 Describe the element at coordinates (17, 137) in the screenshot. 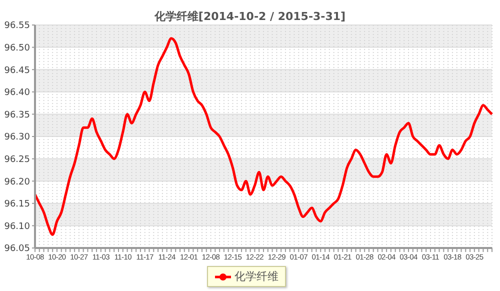

I see `y-tick-label: 96.30` at that location.